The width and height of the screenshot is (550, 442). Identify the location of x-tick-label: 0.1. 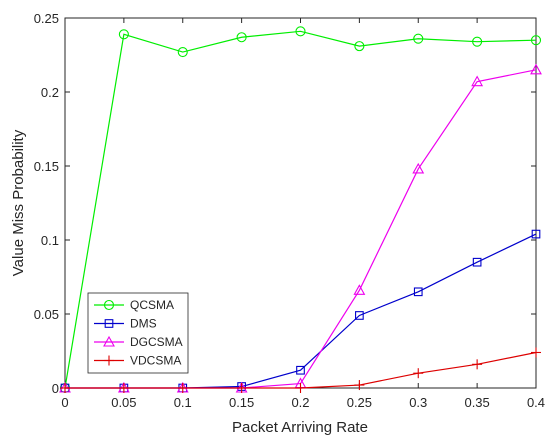
(183, 402).